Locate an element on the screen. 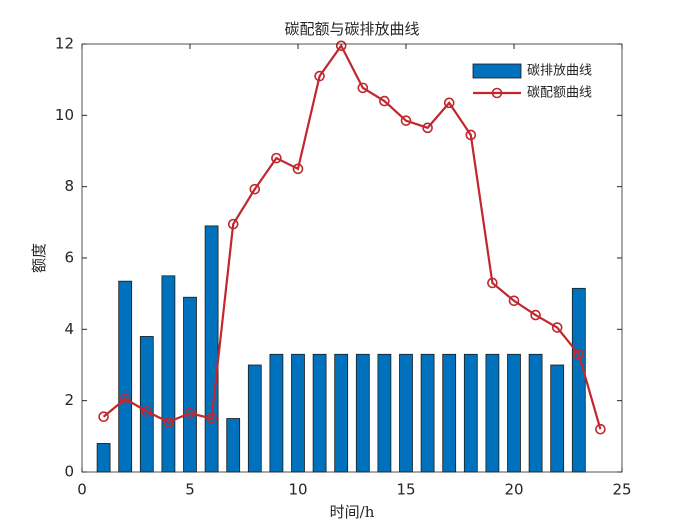 The width and height of the screenshot is (675, 526). legend-label: 碳排放曲线 is located at coordinates (559, 71).